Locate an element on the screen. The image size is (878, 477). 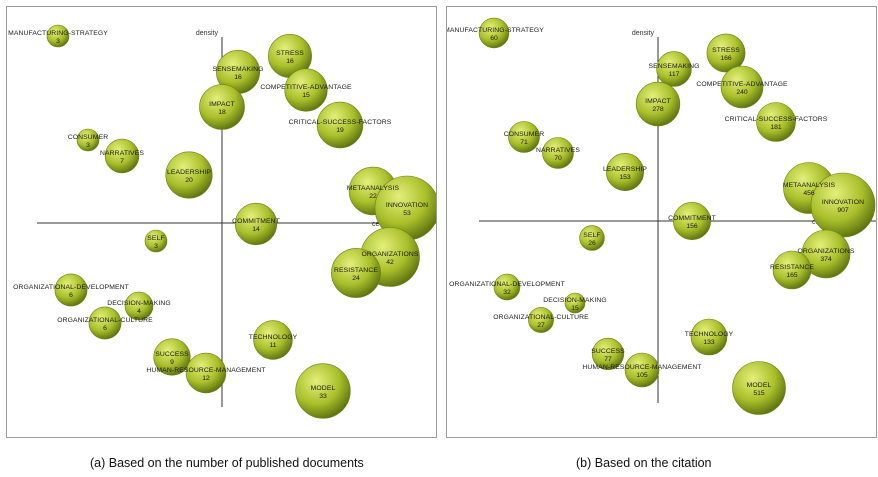
theme-value: 71 is located at coordinates (524, 142).